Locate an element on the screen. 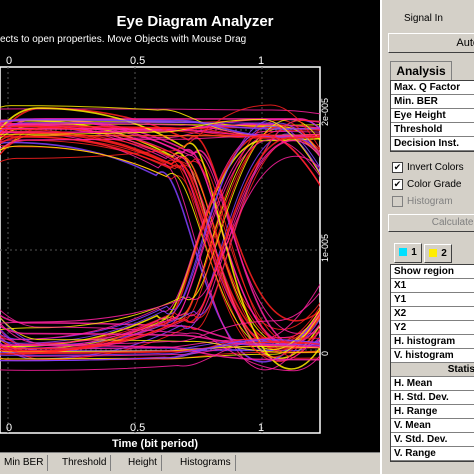 This screenshot has width=474, height=474. invert-colors-checkbox: ✔ Invert Colors is located at coordinates (428, 167).